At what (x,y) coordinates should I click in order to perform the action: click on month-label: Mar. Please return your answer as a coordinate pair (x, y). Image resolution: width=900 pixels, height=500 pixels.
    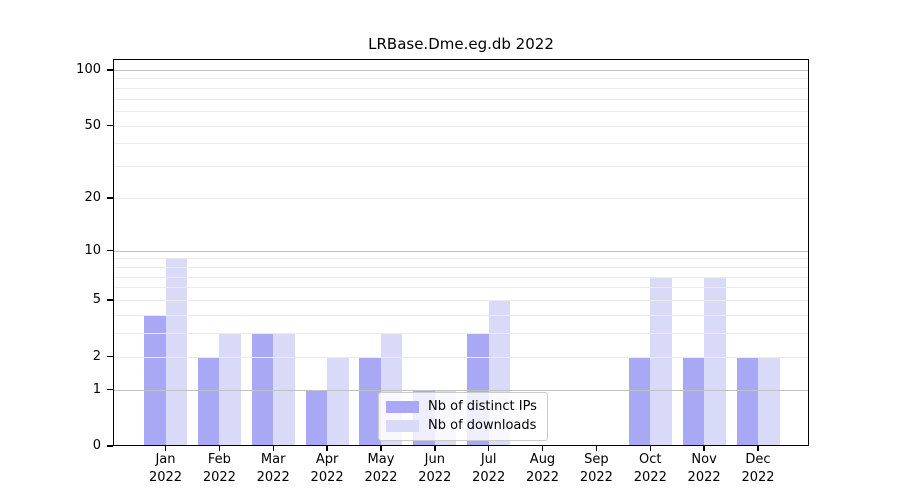
    Looking at the image, I should click on (273, 459).